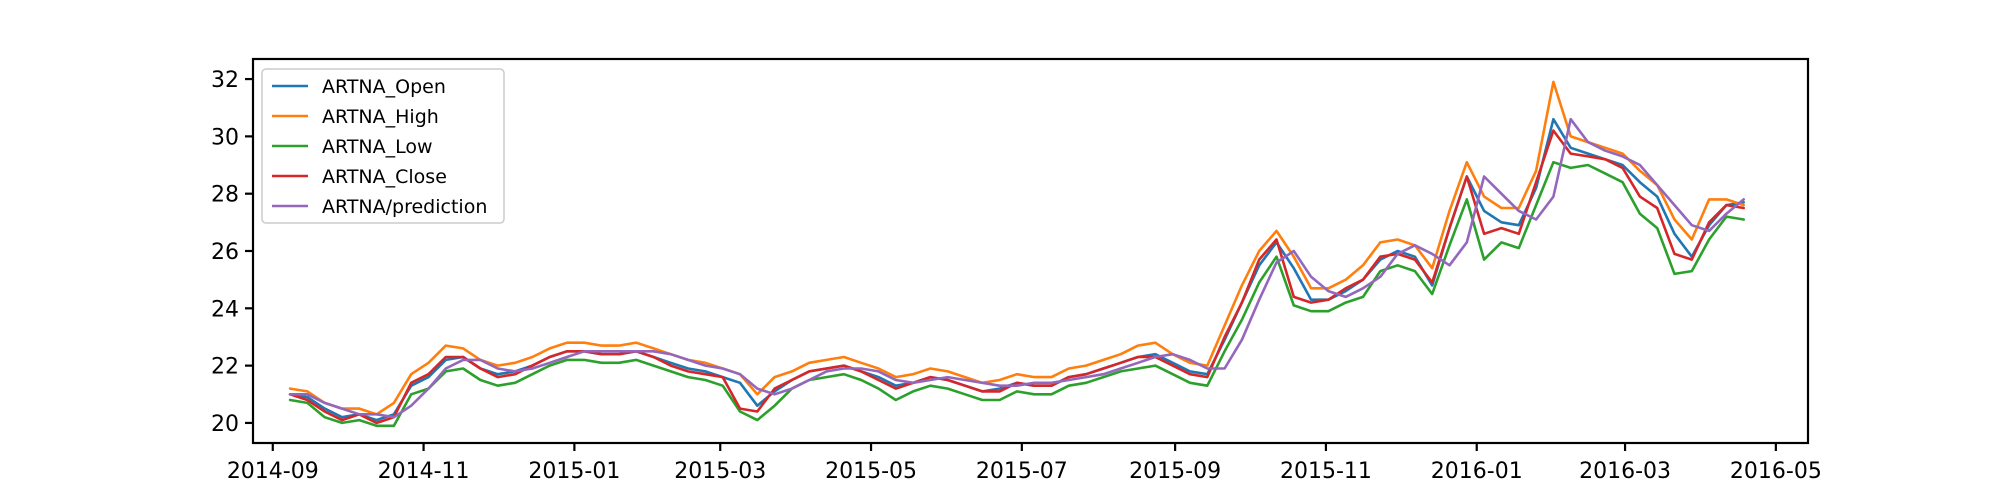 The image size is (2000, 500). What do you see at coordinates (225, 195) in the screenshot?
I see `y-tick-label-4: 28` at bounding box center [225, 195].